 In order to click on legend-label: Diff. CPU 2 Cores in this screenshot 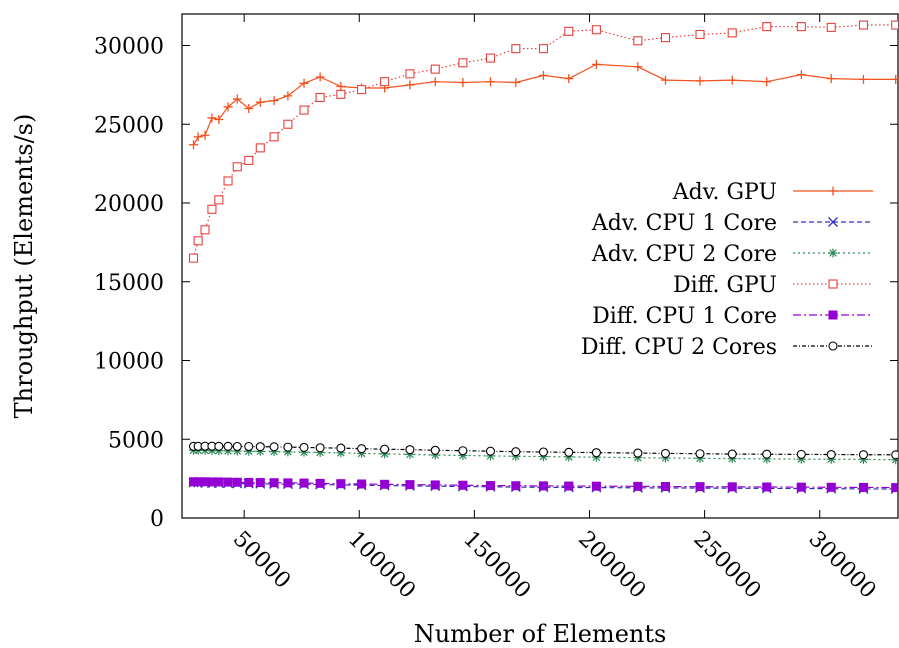, I will do `click(679, 347)`.